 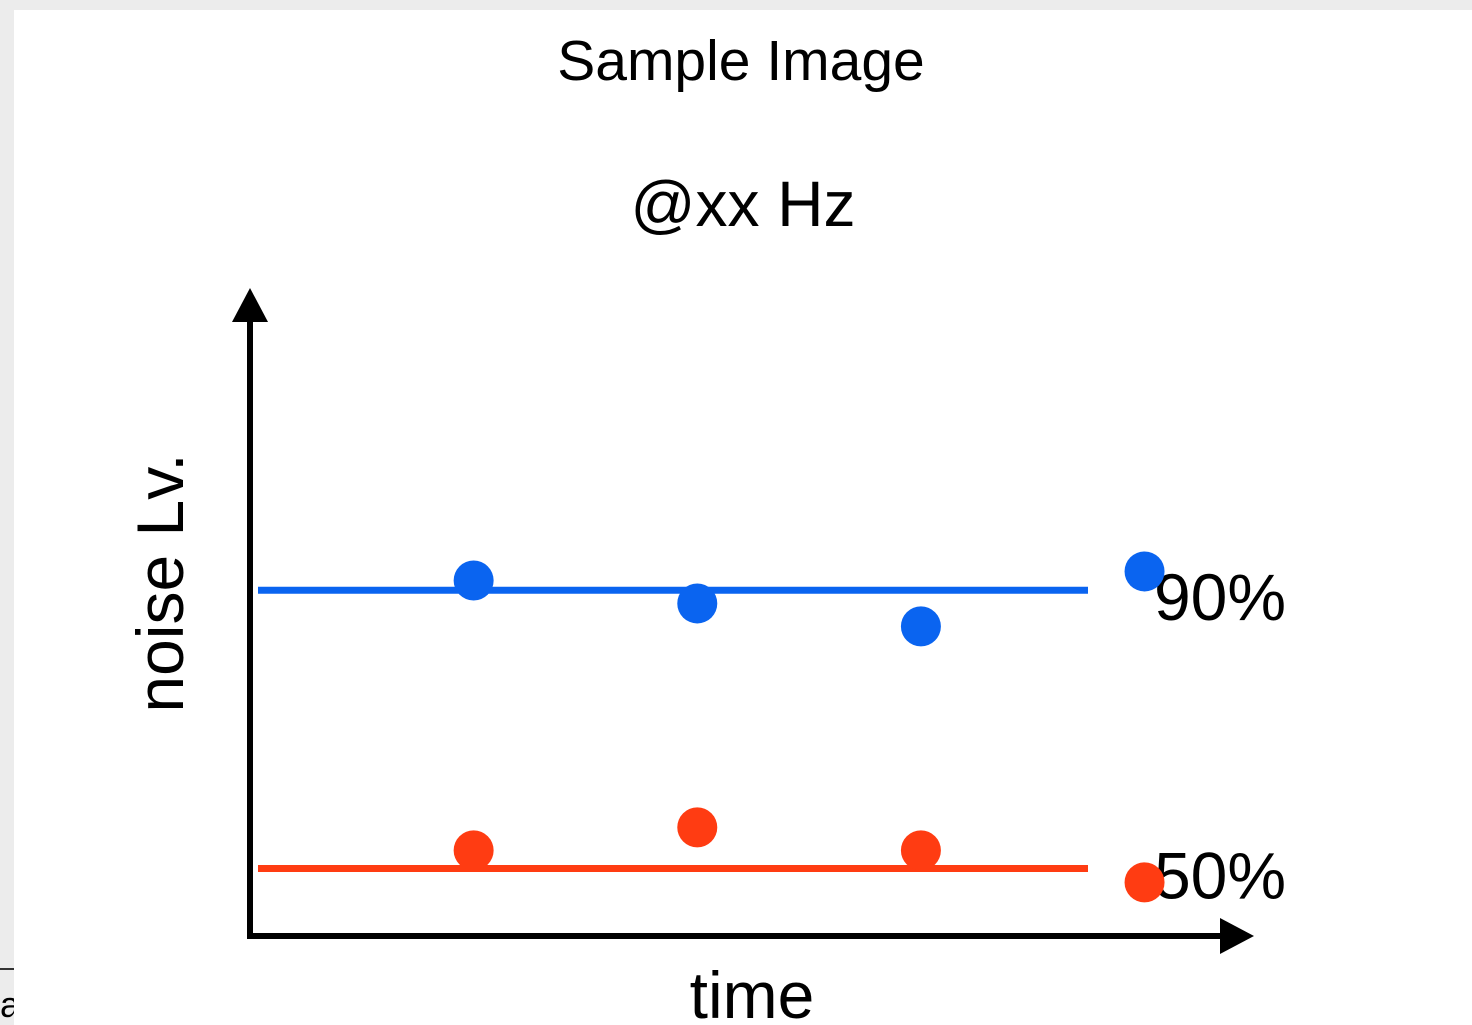 I want to click on x-axis-arrow, so click(x=1237, y=936).